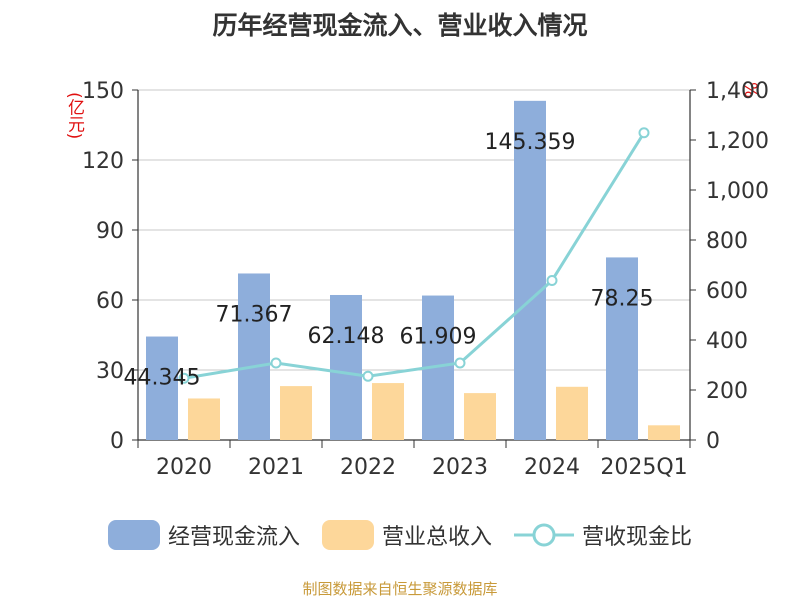  I want to click on legend-item-ratio: 营收现金比, so click(603, 535).